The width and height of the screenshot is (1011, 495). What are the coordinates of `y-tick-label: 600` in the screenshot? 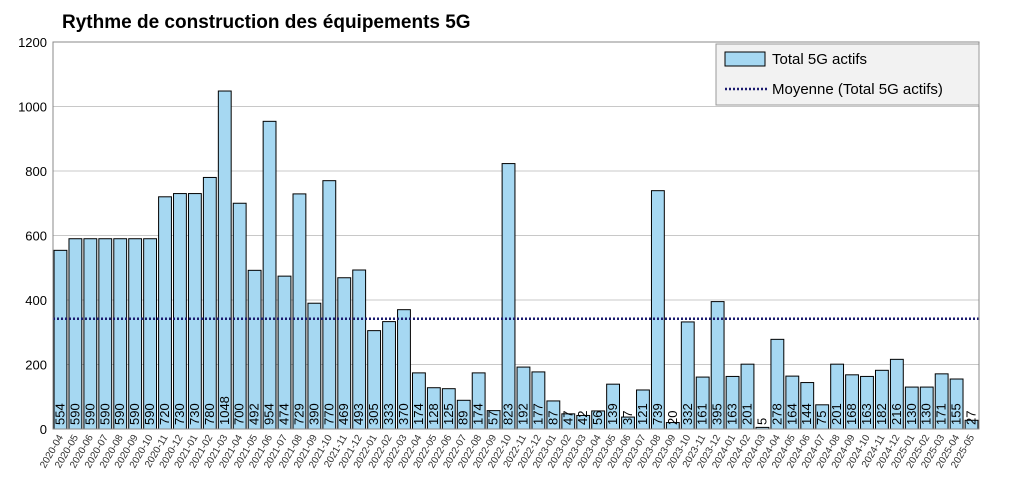 It's located at (36, 236).